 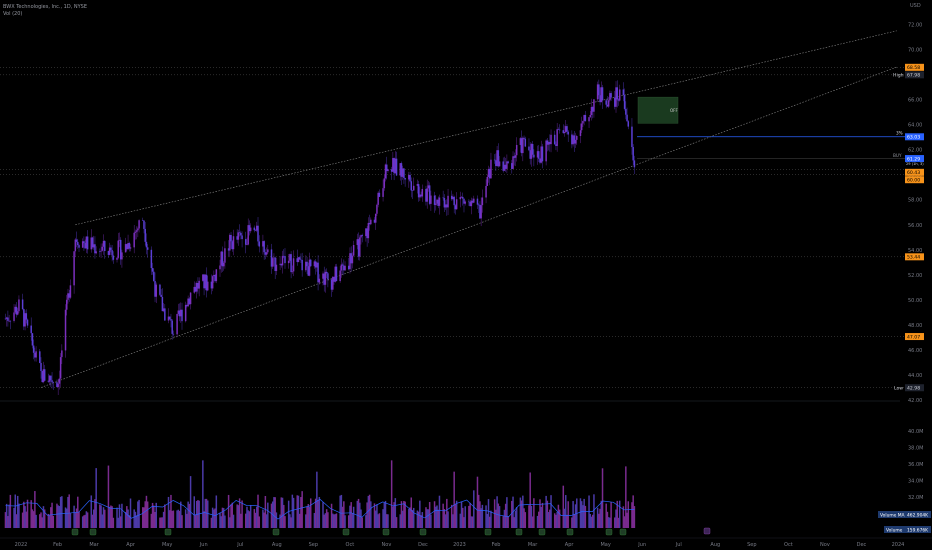 What do you see at coordinates (898, 545) in the screenshot?
I see `time-tick-label: 2024` at bounding box center [898, 545].